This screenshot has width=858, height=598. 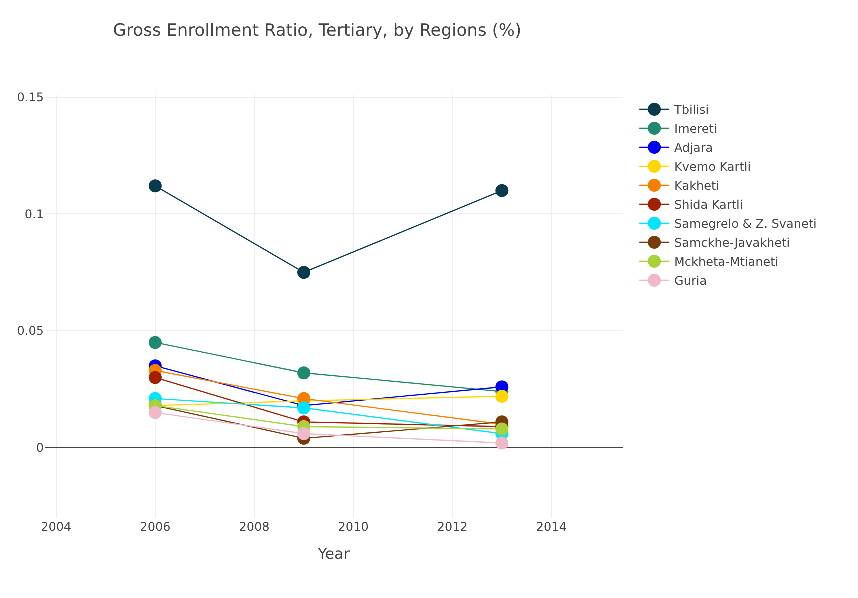 What do you see at coordinates (713, 167) in the screenshot?
I see `legend-label: Kvemo Kartli` at bounding box center [713, 167].